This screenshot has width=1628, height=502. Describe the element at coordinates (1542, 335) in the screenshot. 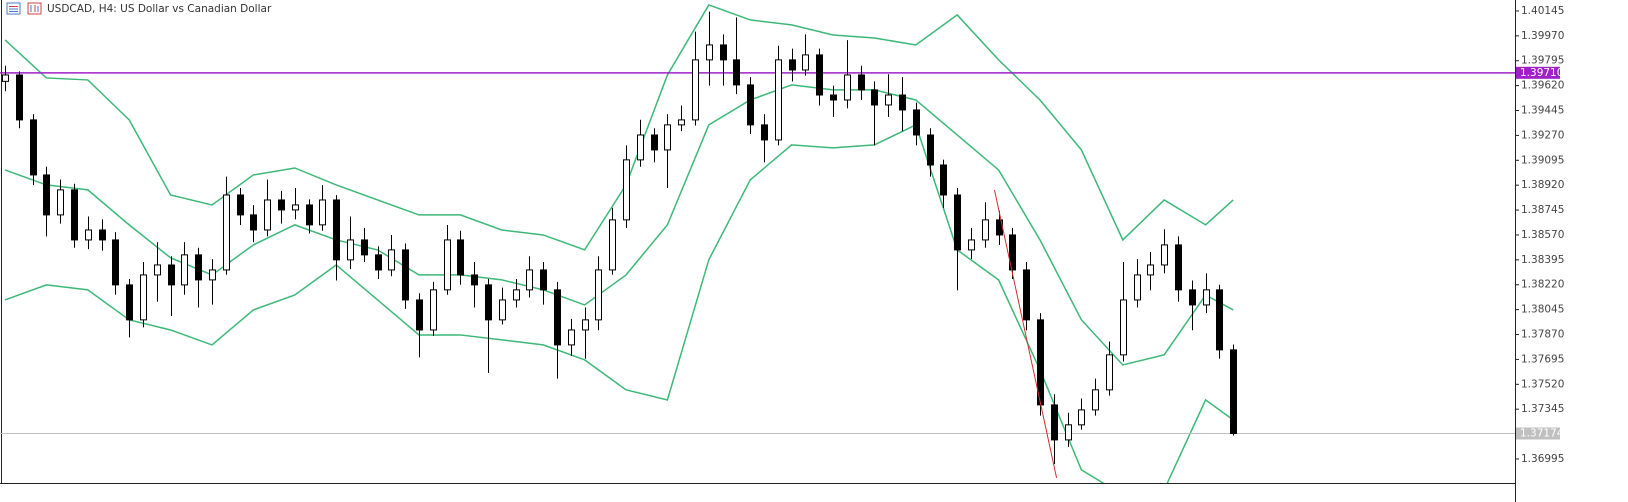

I see `y-tick-label: 1.37870` at that location.